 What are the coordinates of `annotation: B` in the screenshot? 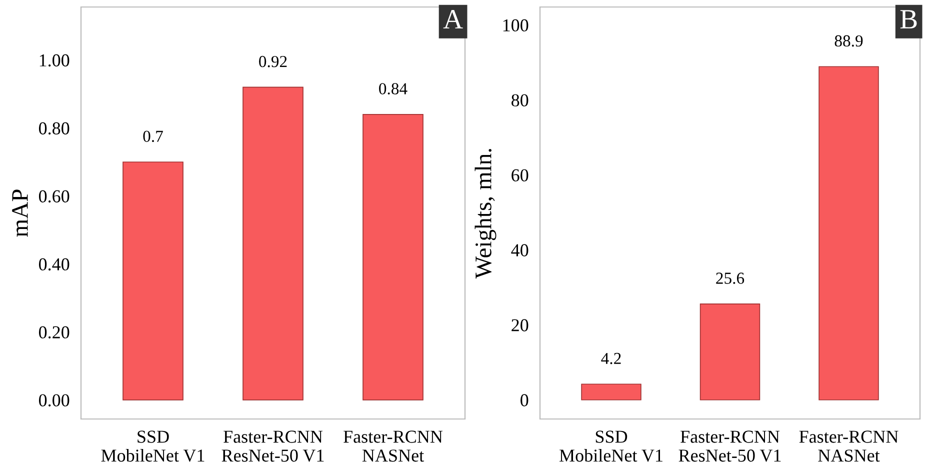 It's located at (908, 19).